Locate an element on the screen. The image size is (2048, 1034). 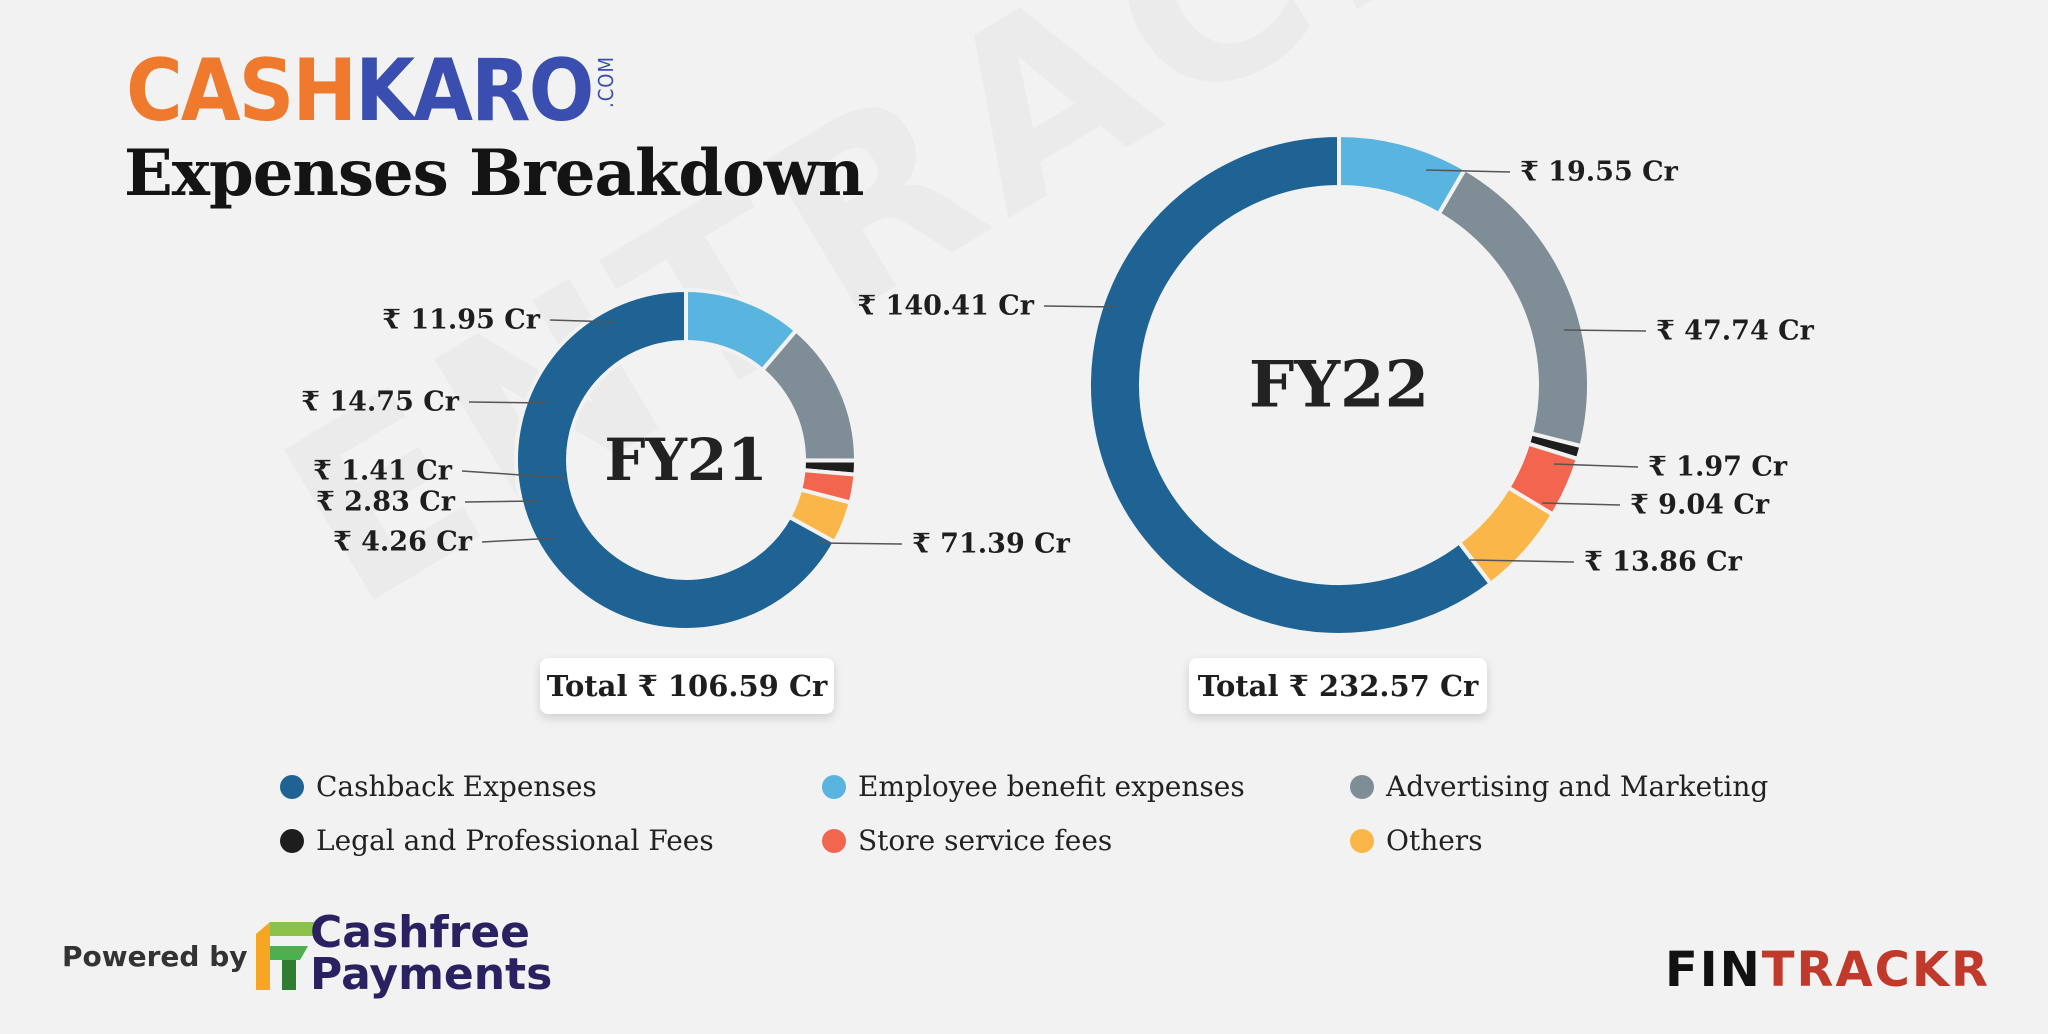
data-label-others: ₹ 4.26 Cr is located at coordinates (403, 542).